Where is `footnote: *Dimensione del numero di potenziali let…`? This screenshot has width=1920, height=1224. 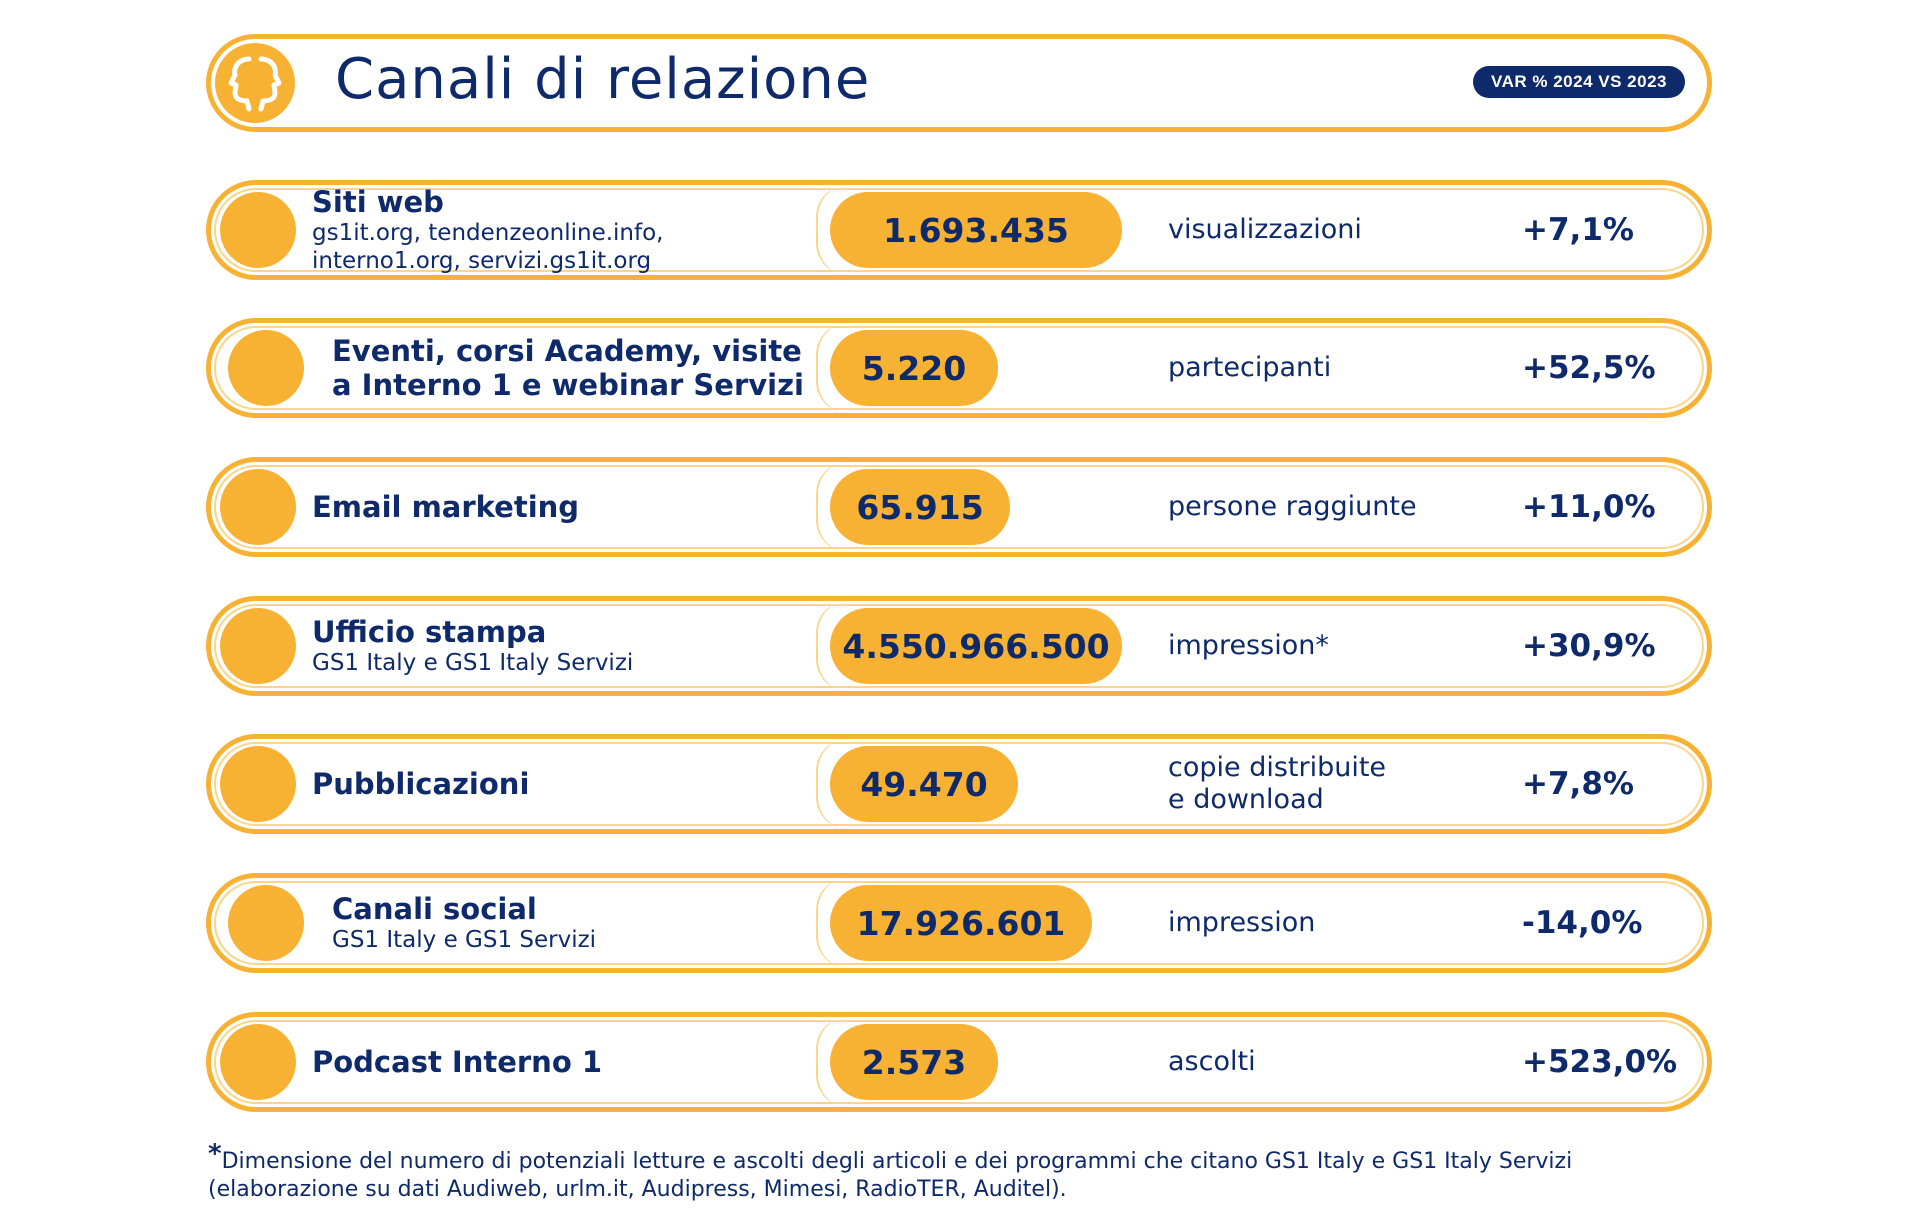 footnote: *Dimensione del numero di potenziali let… is located at coordinates (958, 1172).